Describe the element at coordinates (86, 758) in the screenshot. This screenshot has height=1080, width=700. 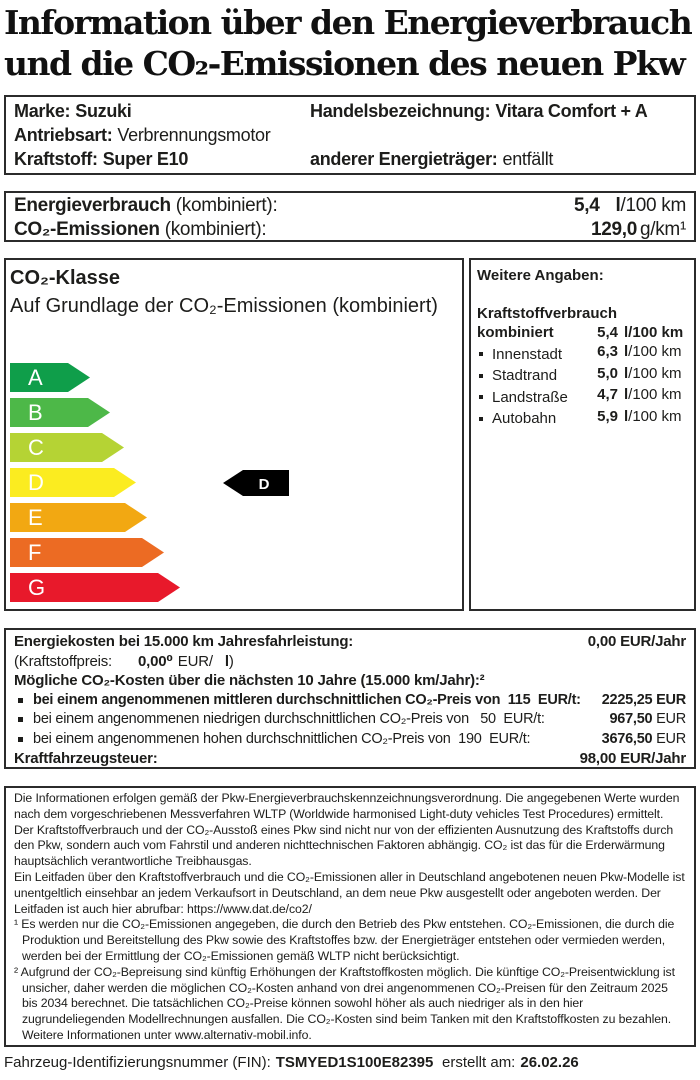
I see `kraftfahrzeugsteuer-label: Kraftfahrzeugsteuer:` at that location.